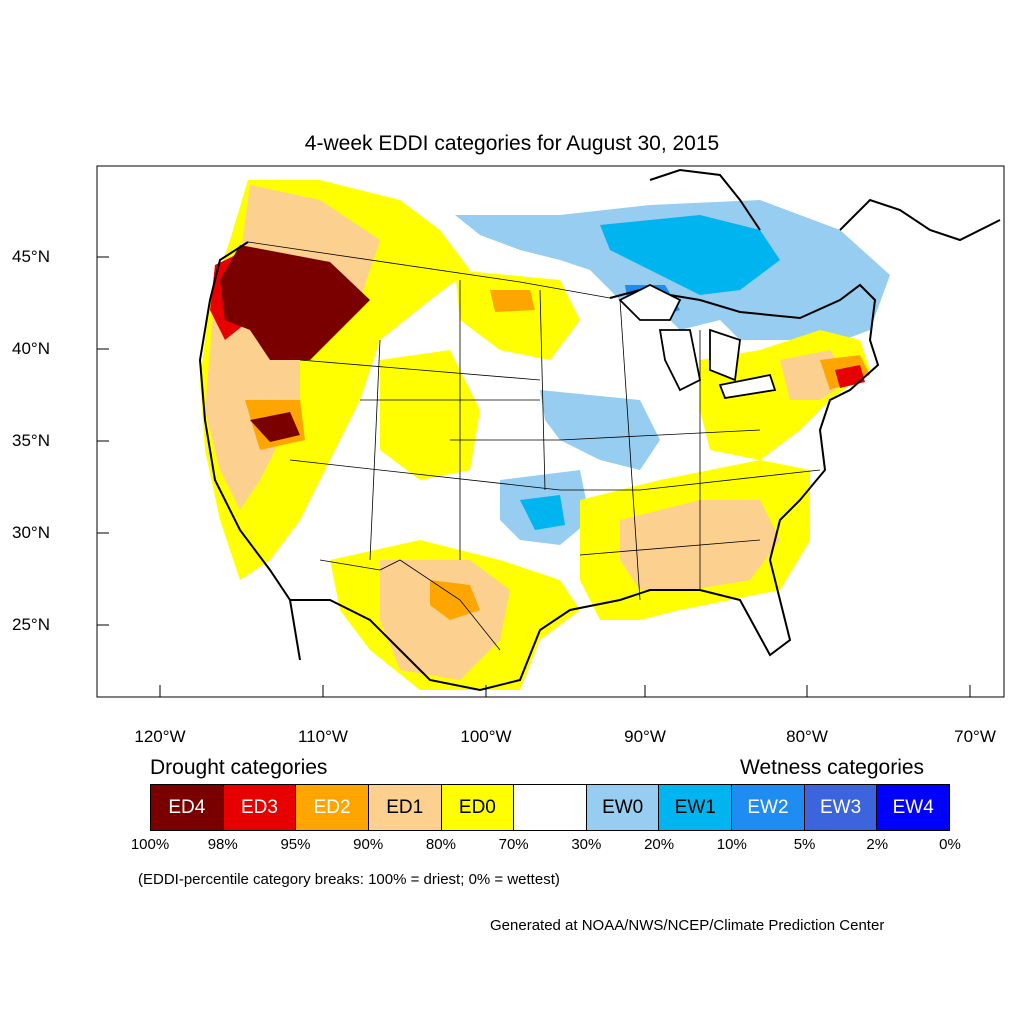 This screenshot has height=1024, width=1024. Describe the element at coordinates (807, 736) in the screenshot. I see `lon-label-80: 80°W` at that location.